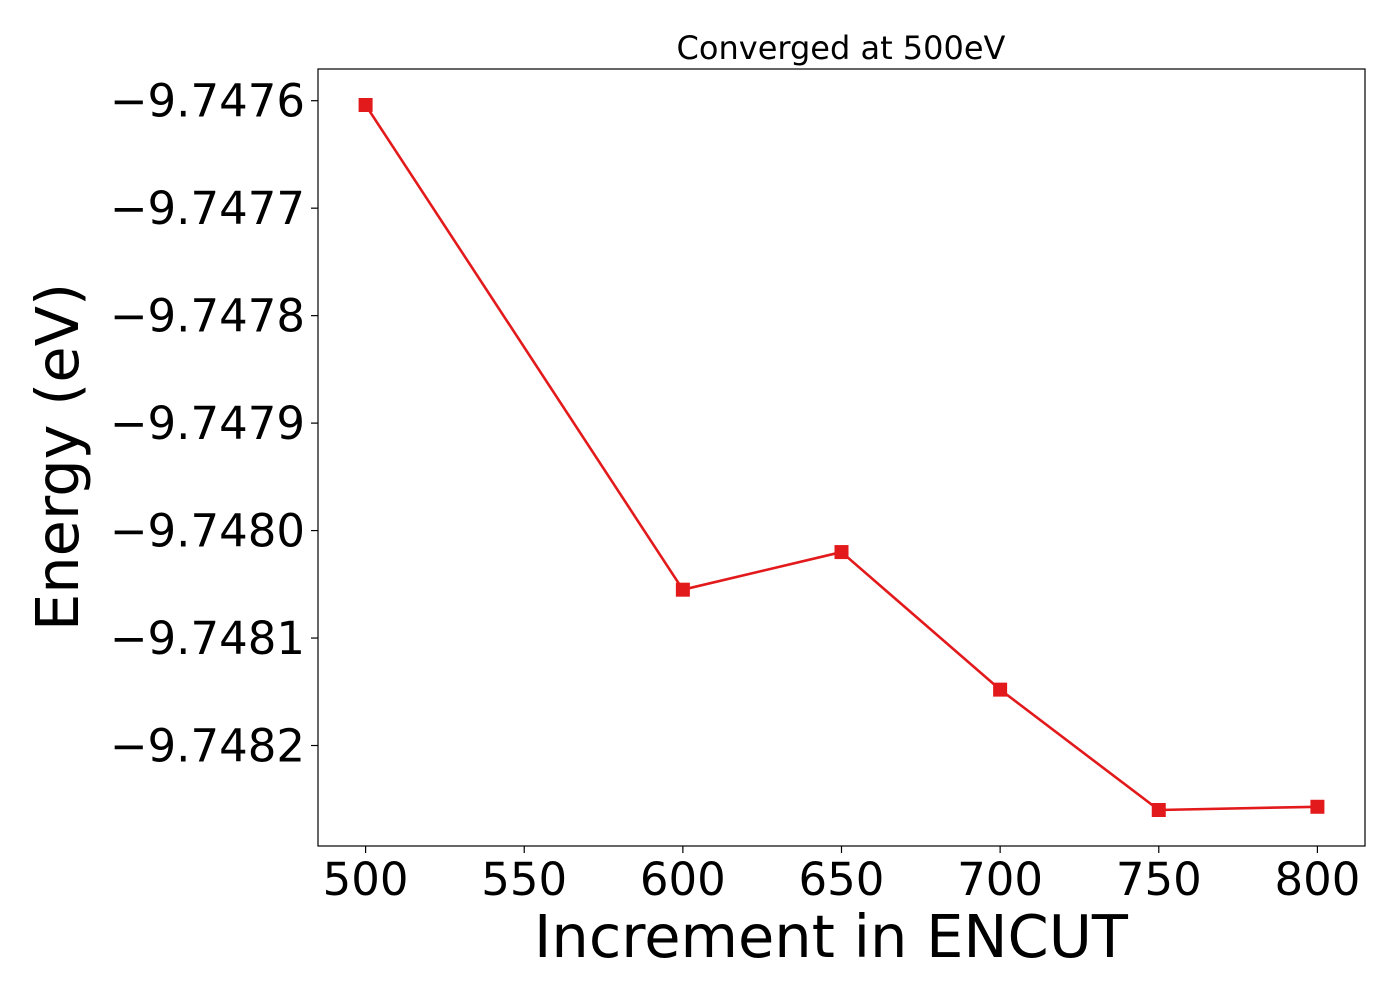 This screenshot has height=1000, width=1400. I want to click on x-tick-label: 650, so click(842, 879).